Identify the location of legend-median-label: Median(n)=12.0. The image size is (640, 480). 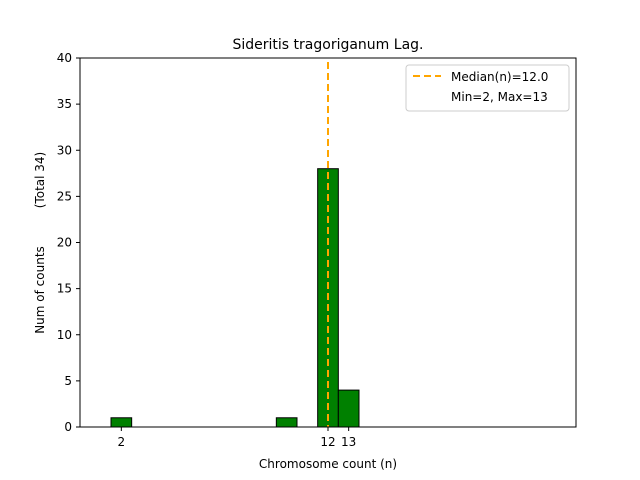
(499, 77).